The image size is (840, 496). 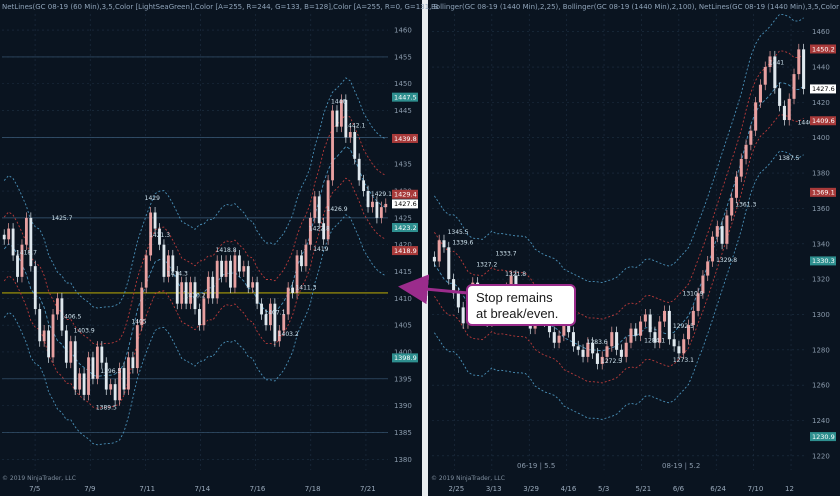 What do you see at coordinates (405, 228) in the screenshot?
I see `left-price-badge: 1423.2` at bounding box center [405, 228].